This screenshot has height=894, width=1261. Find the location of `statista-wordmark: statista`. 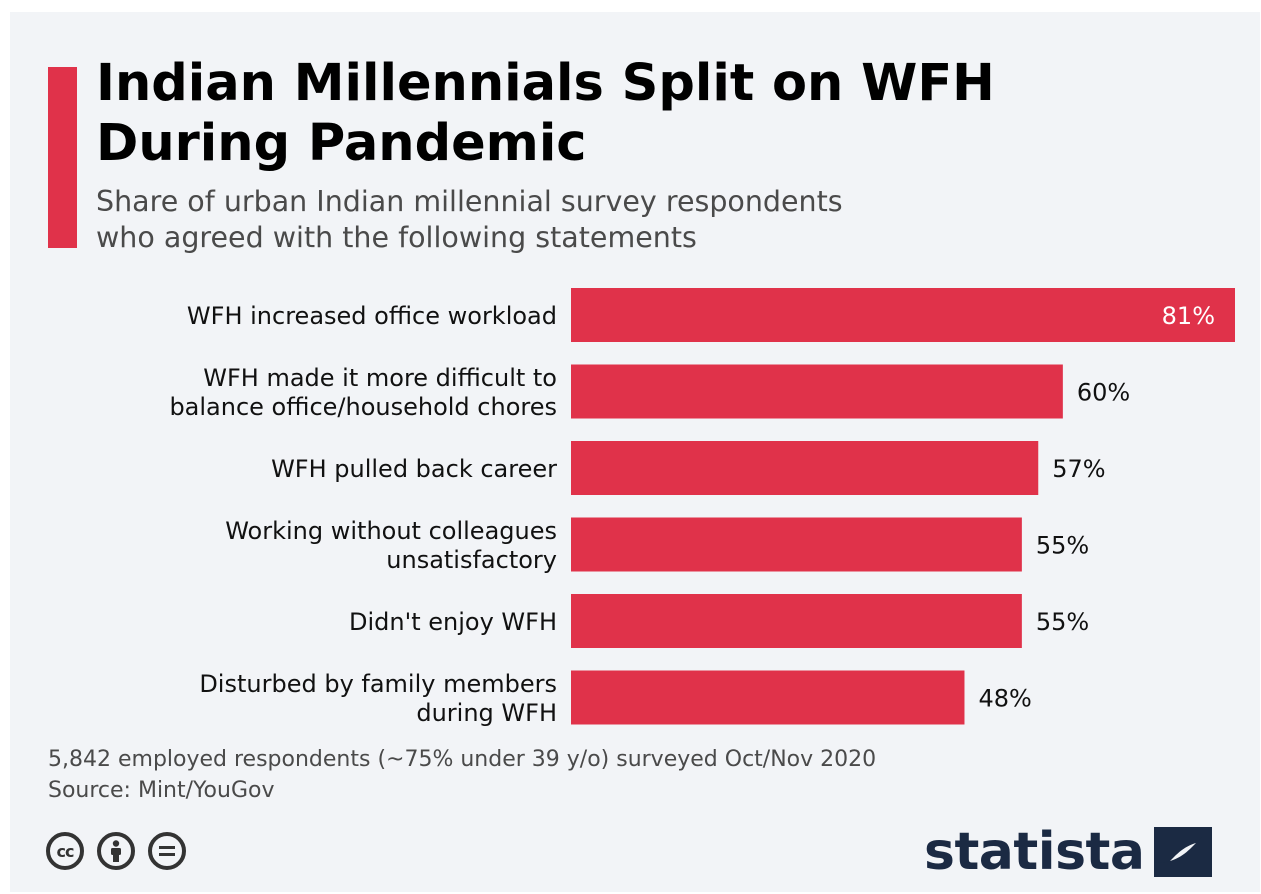

statista-wordmark: statista is located at coordinates (1034, 852).